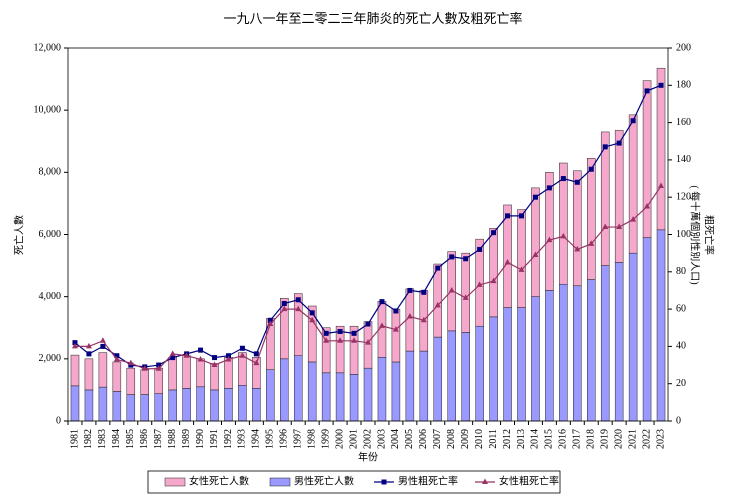 This screenshot has width=746, height=500. Describe the element at coordinates (395, 439) in the screenshot. I see `x-tick-label: 2004` at that location.